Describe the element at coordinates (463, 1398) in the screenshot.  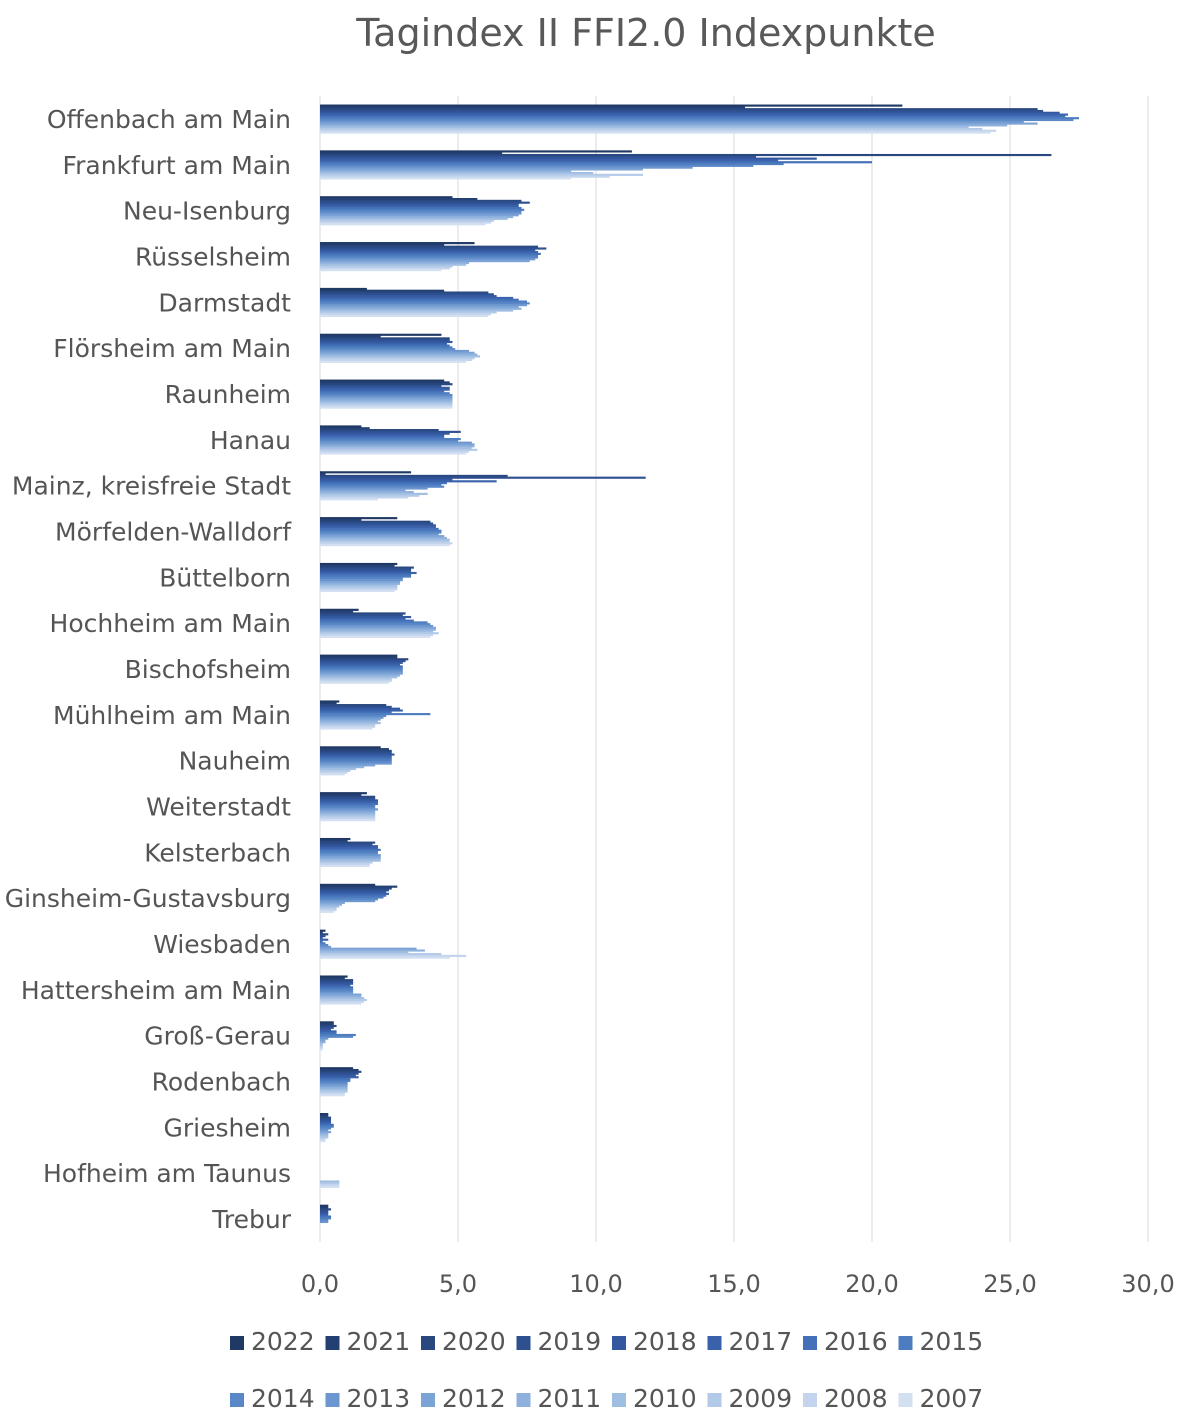
I see `legend-item-2012: 2012` at that location.